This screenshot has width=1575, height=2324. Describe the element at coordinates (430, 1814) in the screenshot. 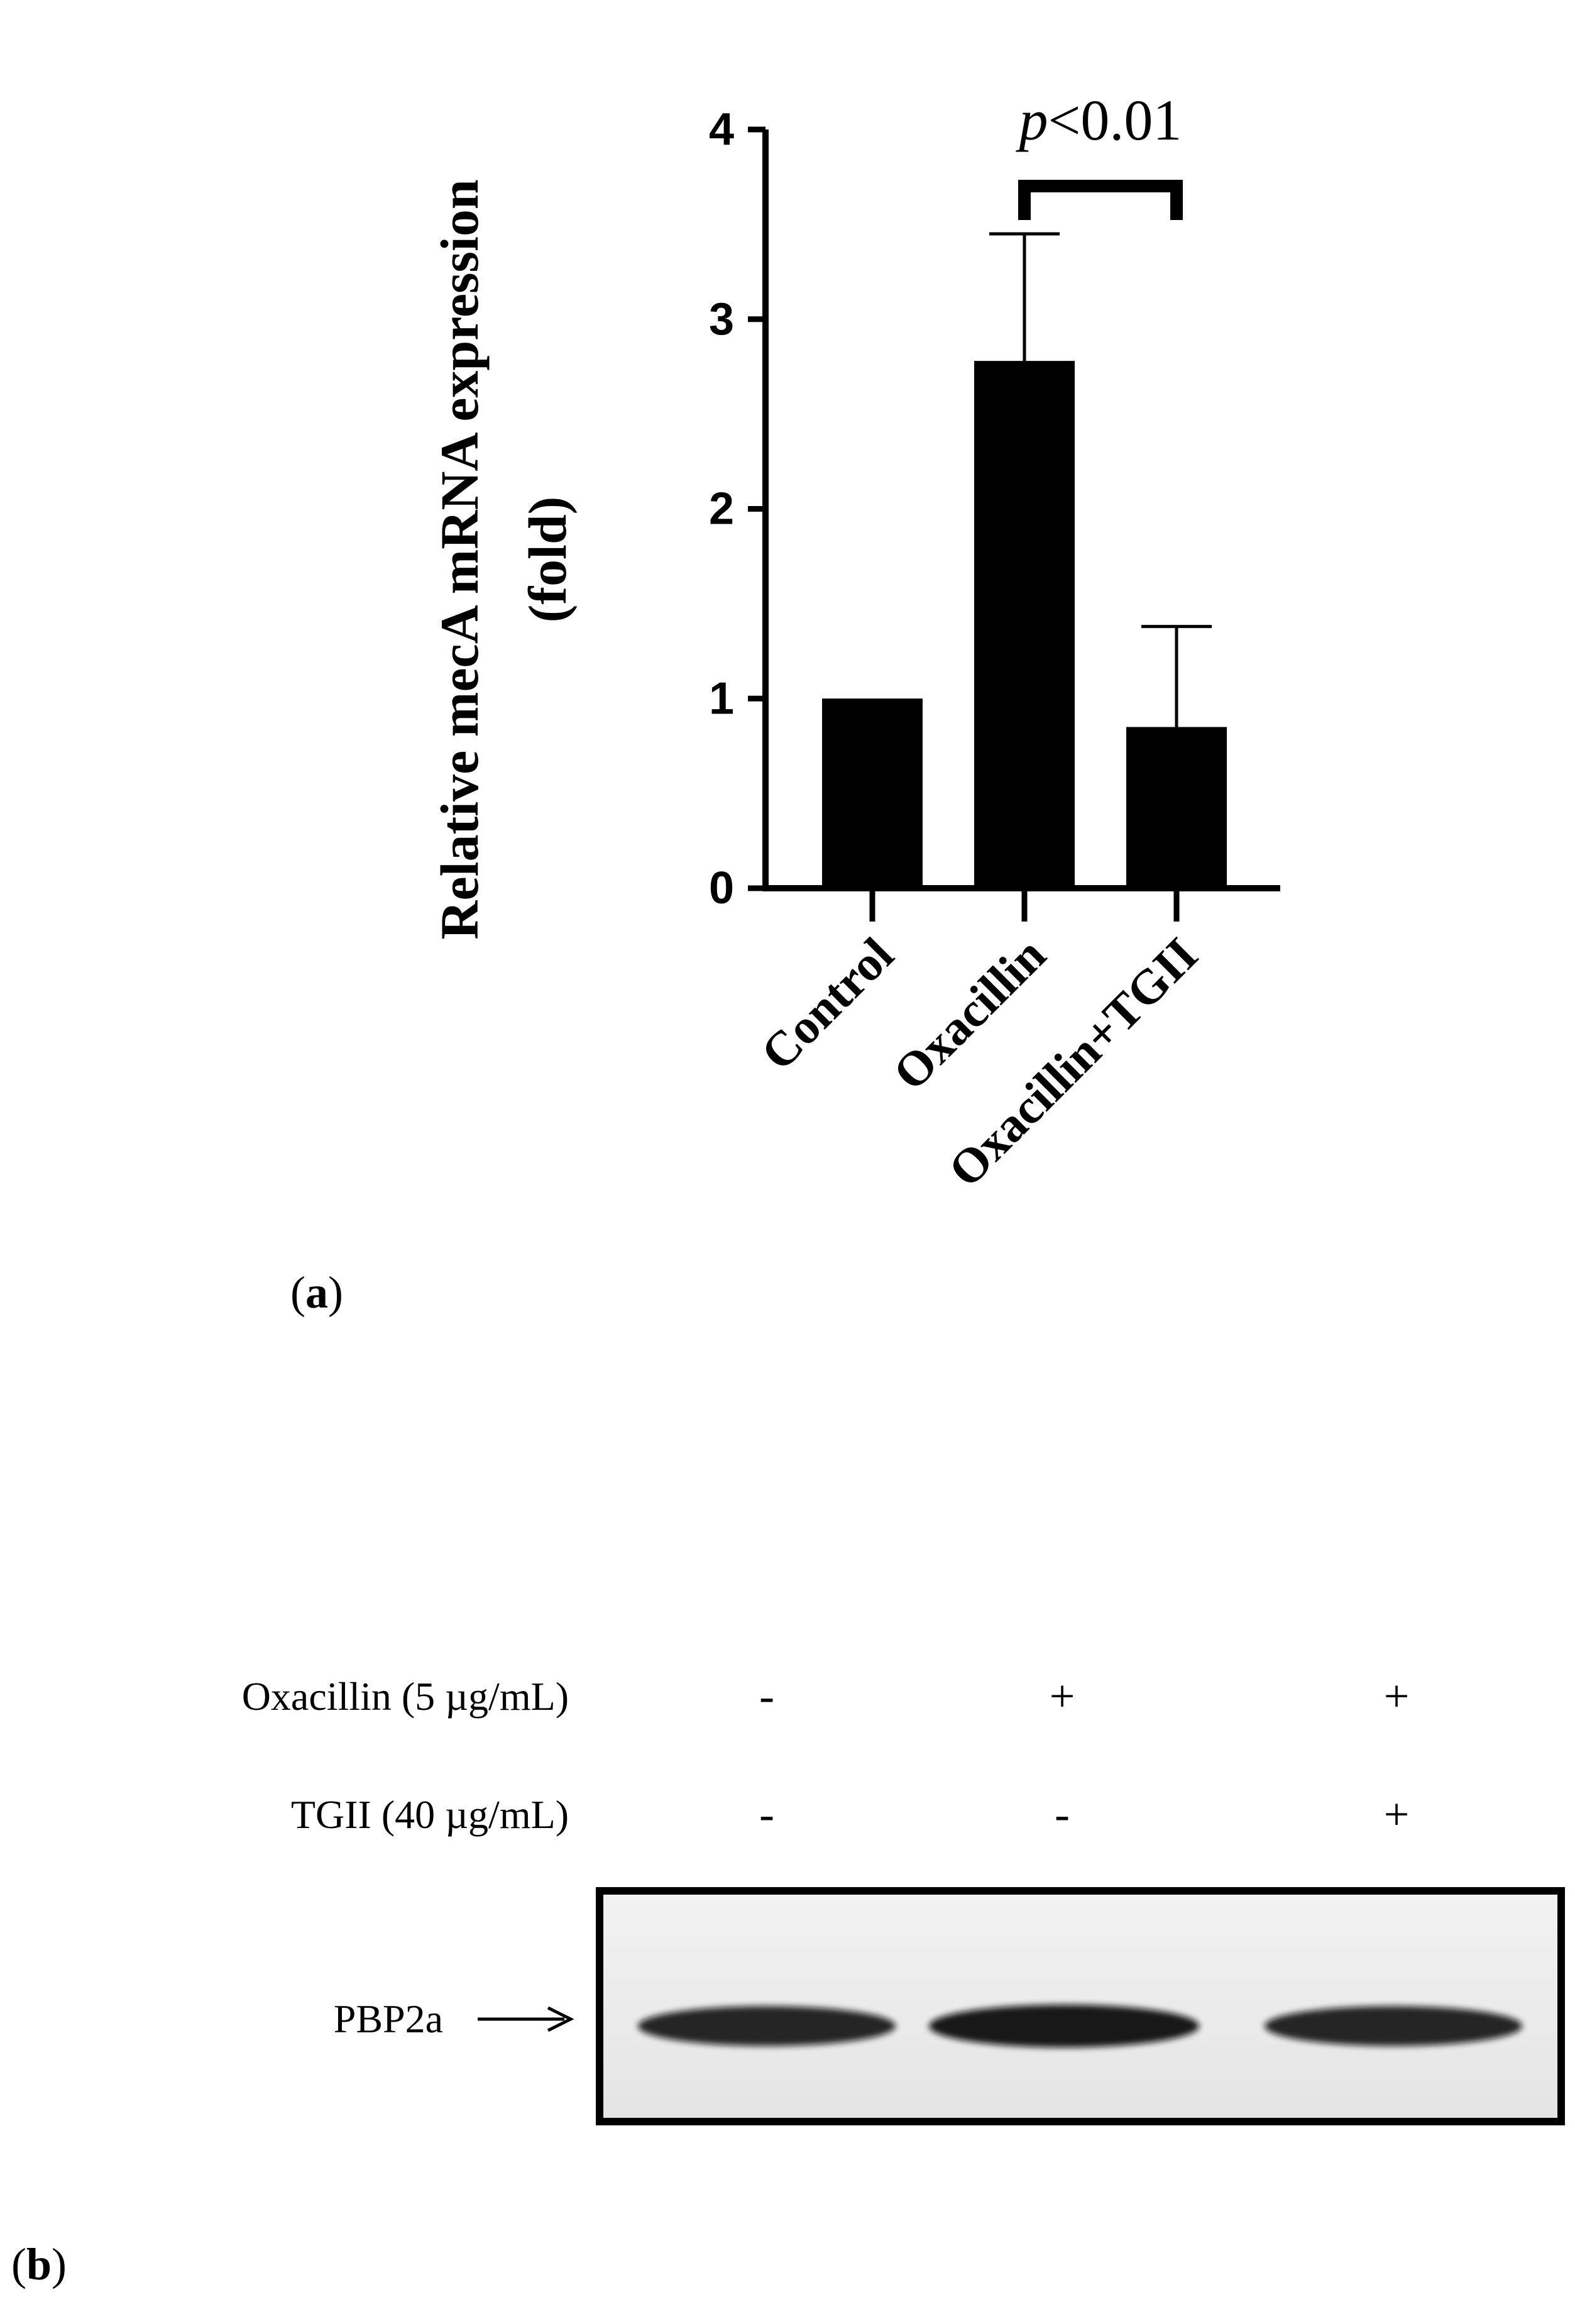

I see `tgii-row-label: TGII (40 µg/mL)` at that location.